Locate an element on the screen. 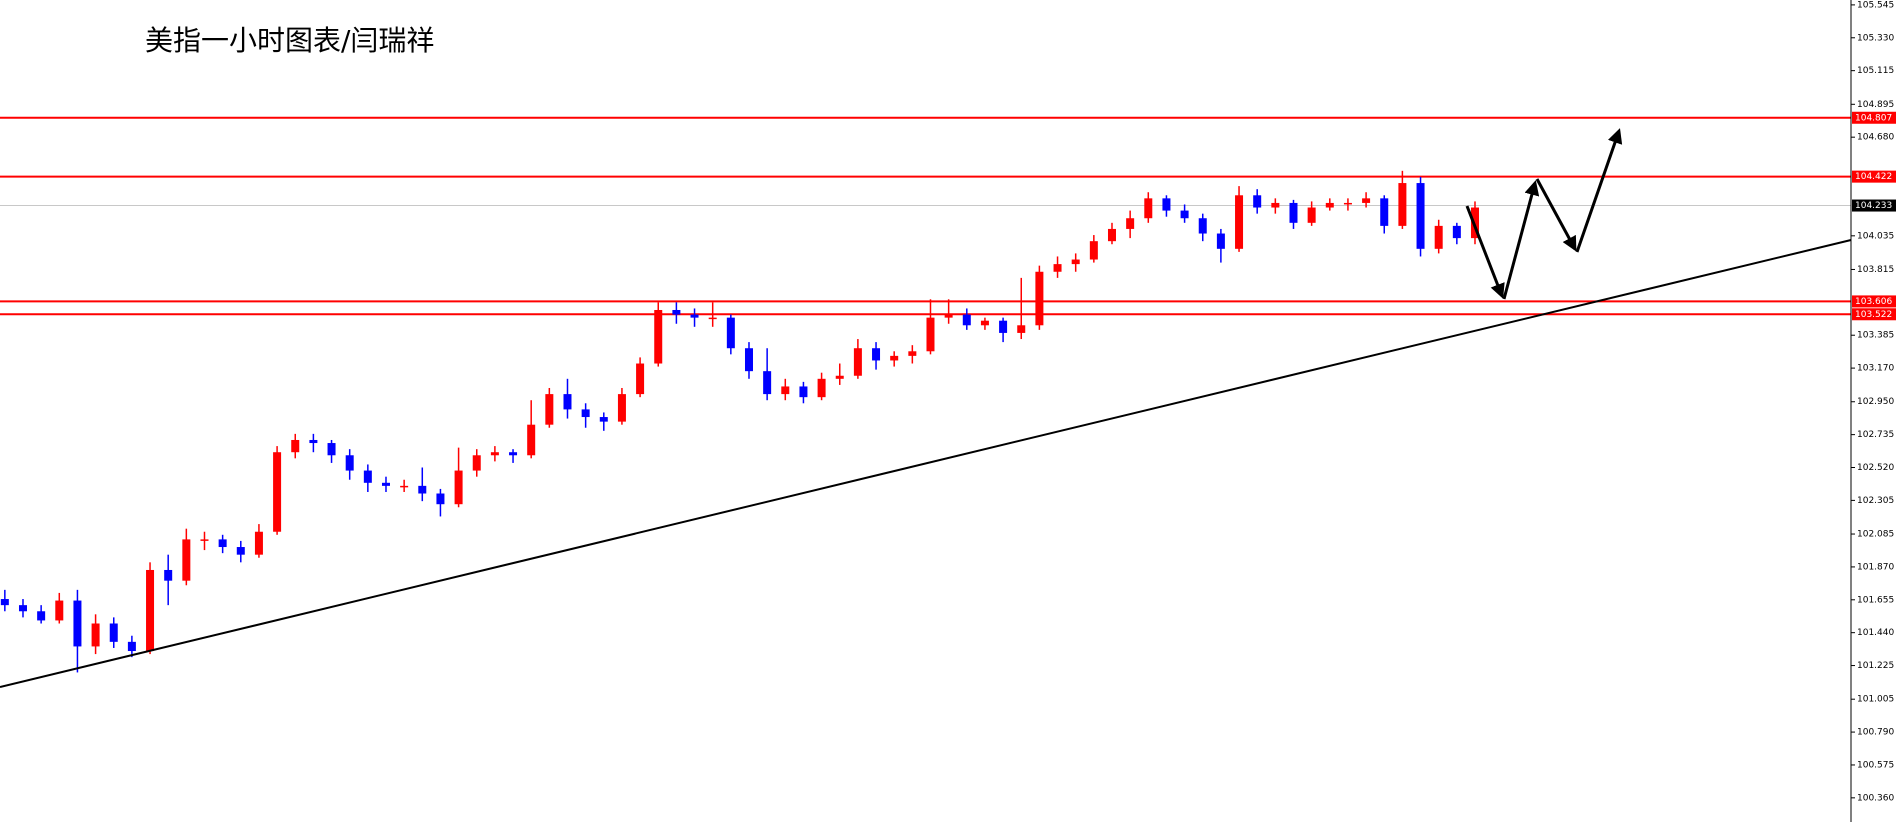 The image size is (1897, 822). price-label: 103.606 is located at coordinates (1873, 302).